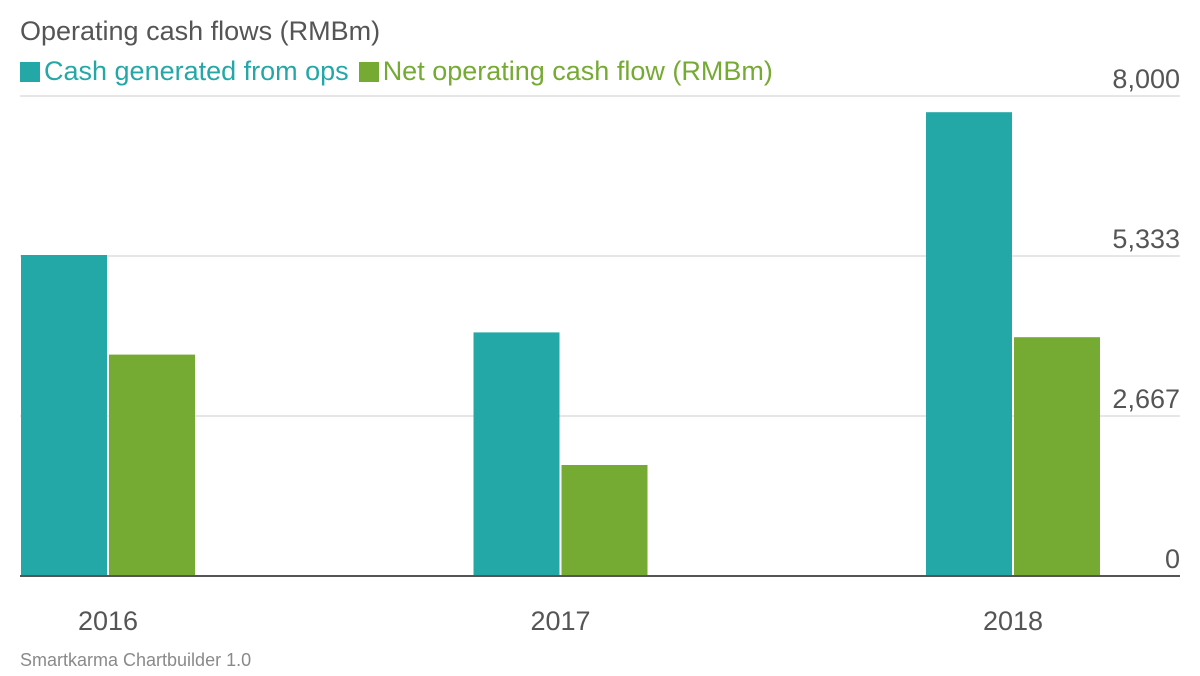 This screenshot has height=676, width=1200. I want to click on footer-credit: Smartkarma Chartbuilder 1.0, so click(136, 660).